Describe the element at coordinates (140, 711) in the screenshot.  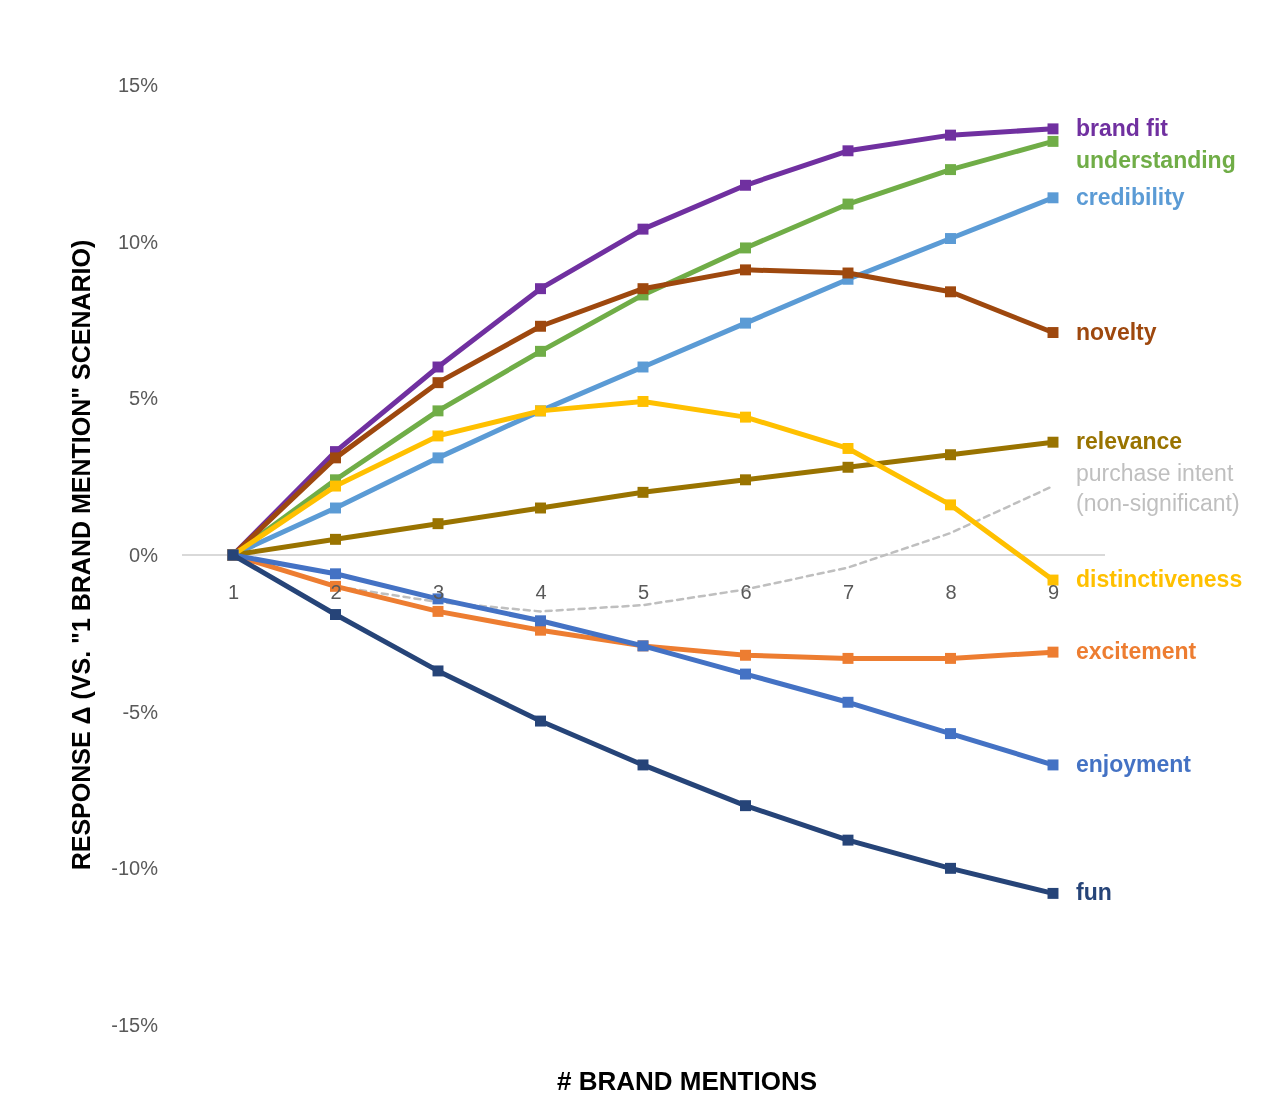
I see `y-tick-label: -5%` at that location.